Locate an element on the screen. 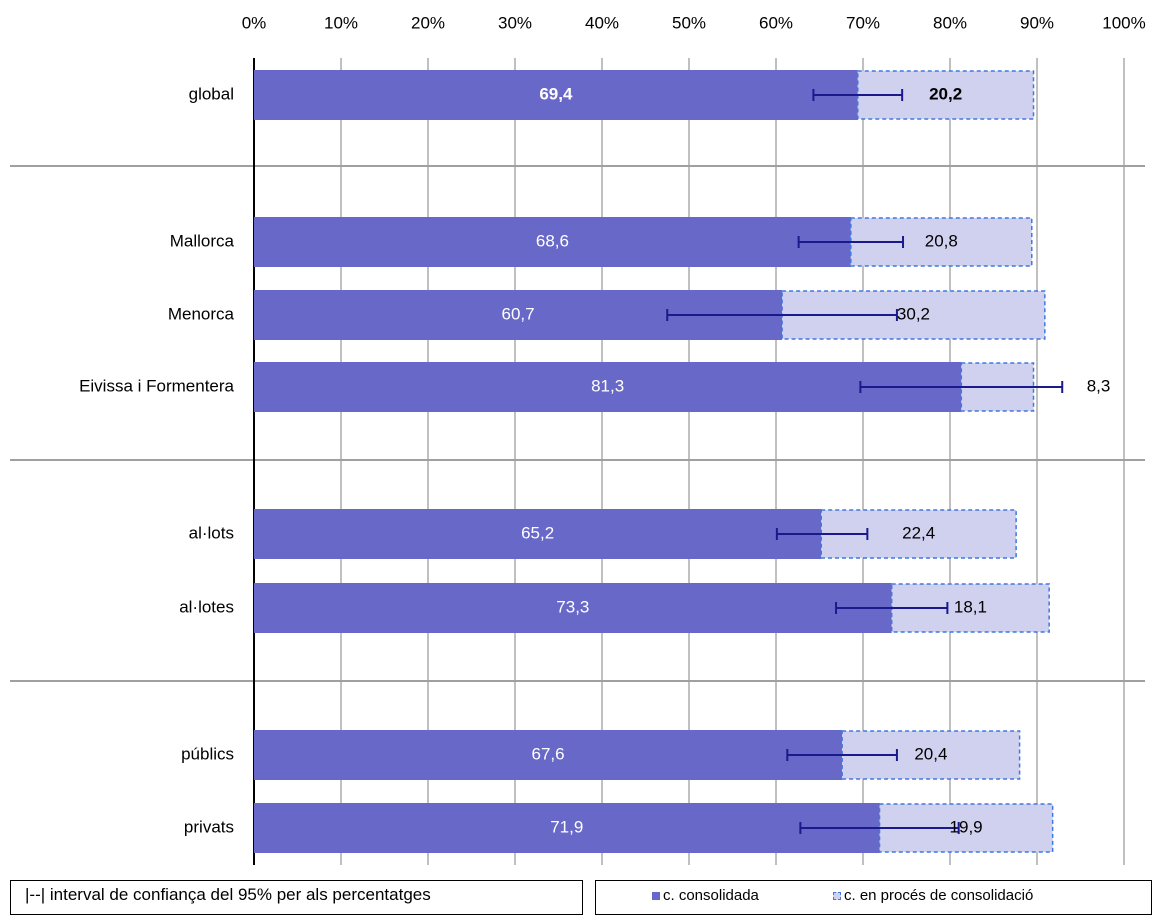  x-tick-label: 10% is located at coordinates (341, 22).